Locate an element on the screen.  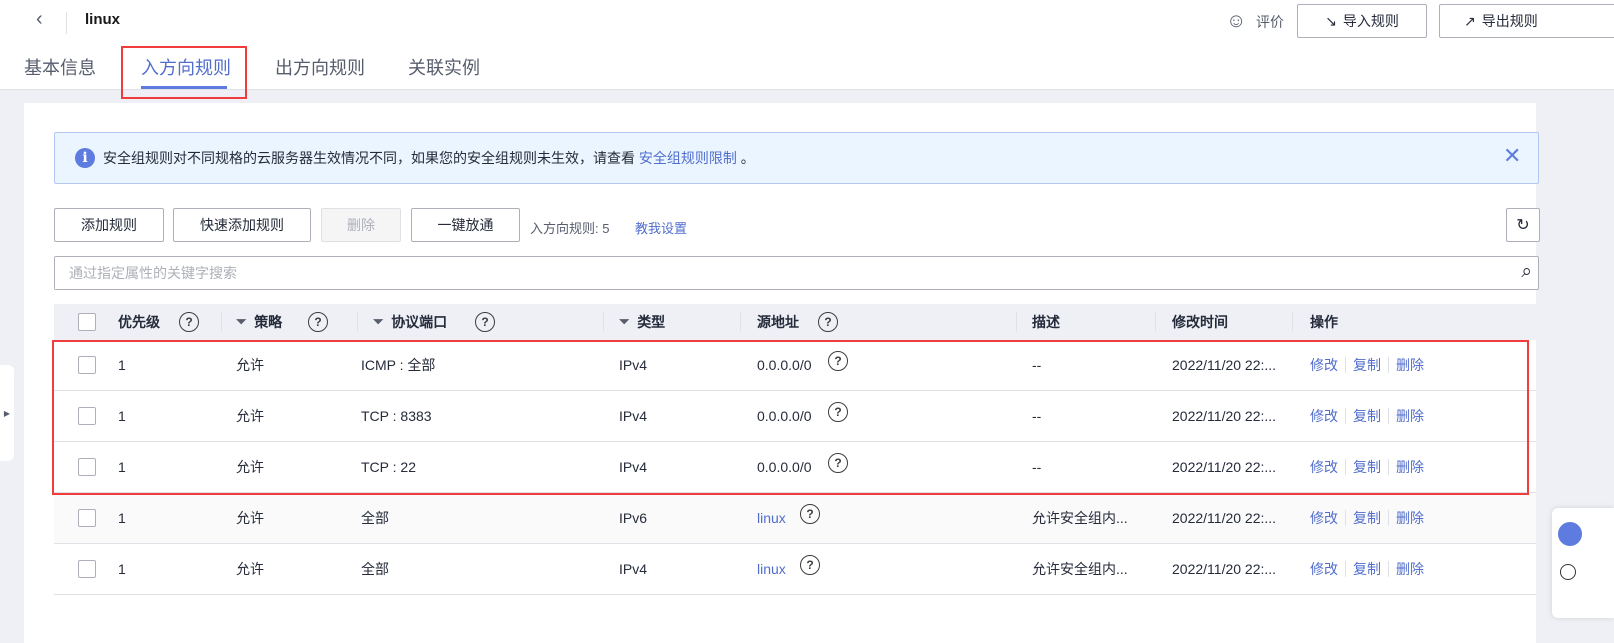
rule-limits-link: 安全组规则限制 is located at coordinates (687, 158).